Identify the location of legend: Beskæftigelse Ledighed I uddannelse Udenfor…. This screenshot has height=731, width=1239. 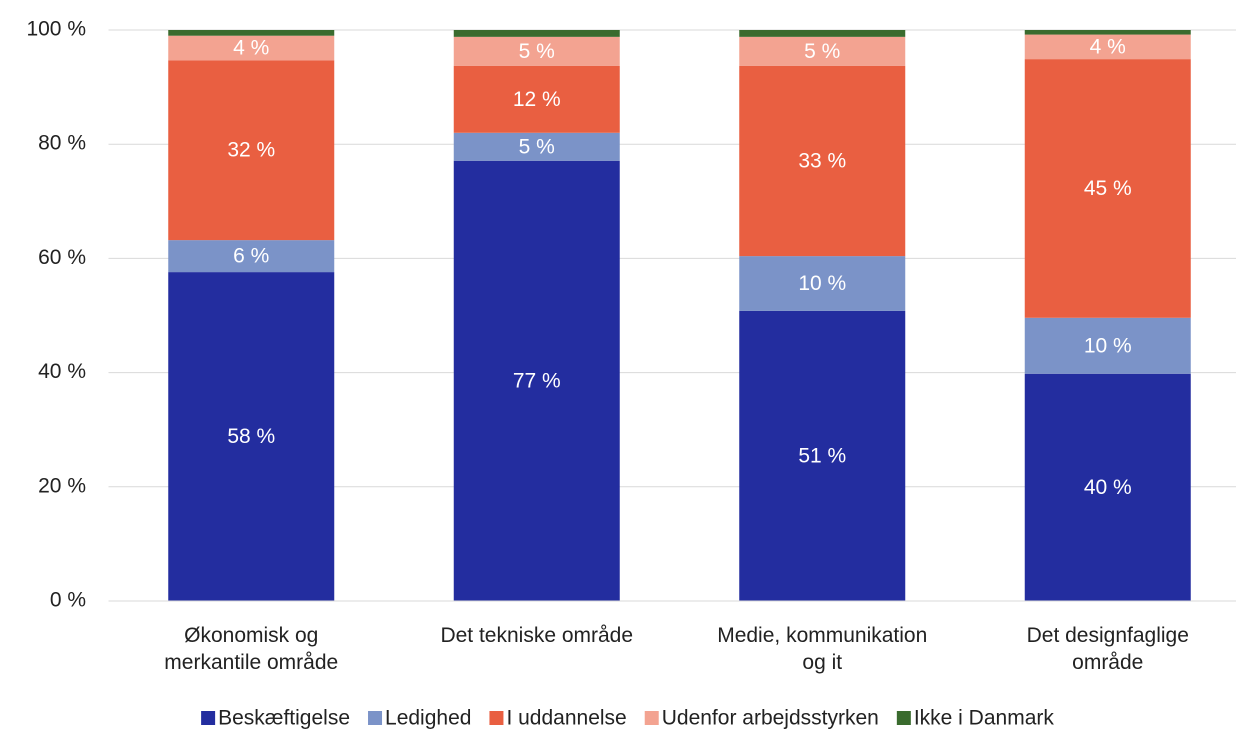
(627, 718).